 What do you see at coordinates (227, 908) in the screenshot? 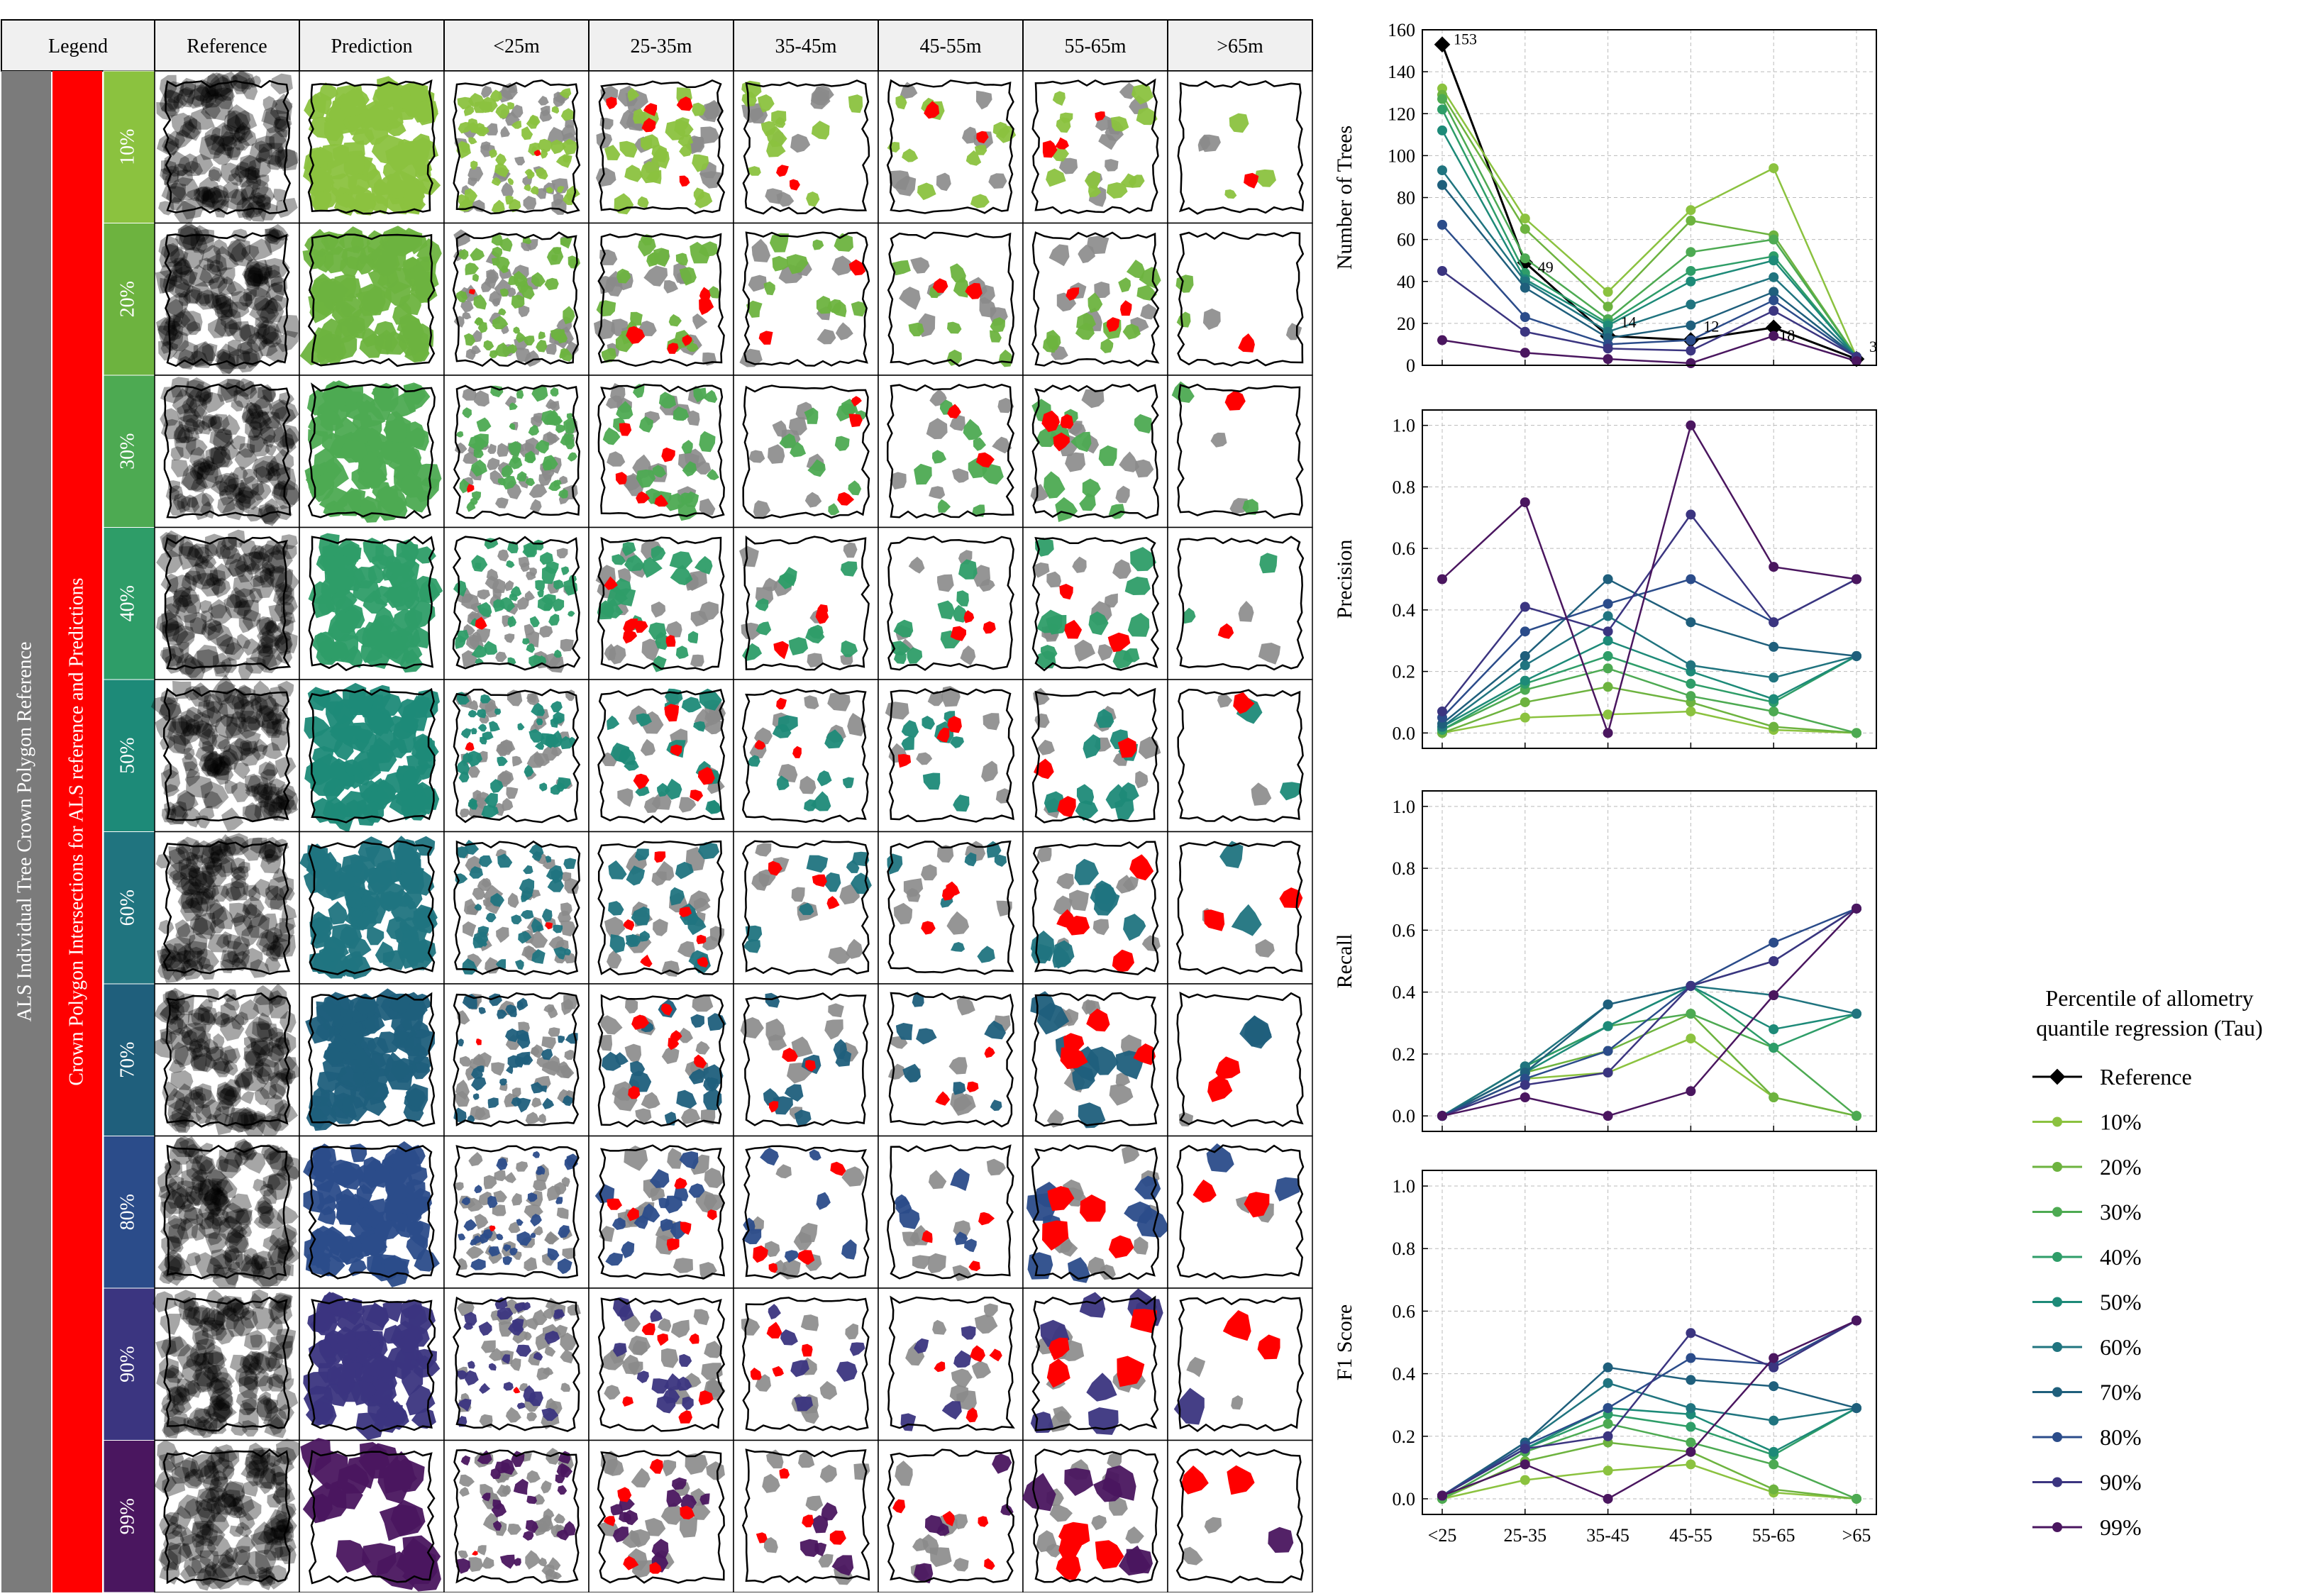
I see `thumbnail-cell` at bounding box center [227, 908].